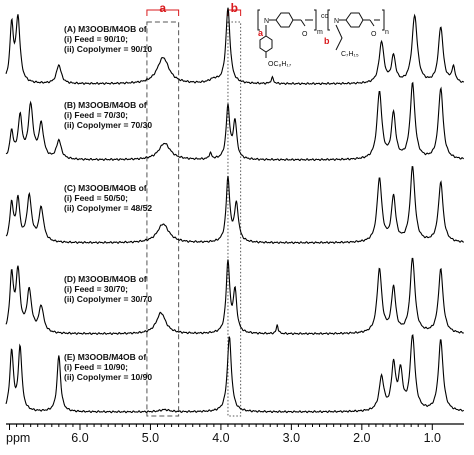 The height and width of the screenshot is (455, 474). What do you see at coordinates (96, 115) in the screenshot?
I see `panel-2-label-line-2: (i) Feed = 70/30;` at bounding box center [96, 115].